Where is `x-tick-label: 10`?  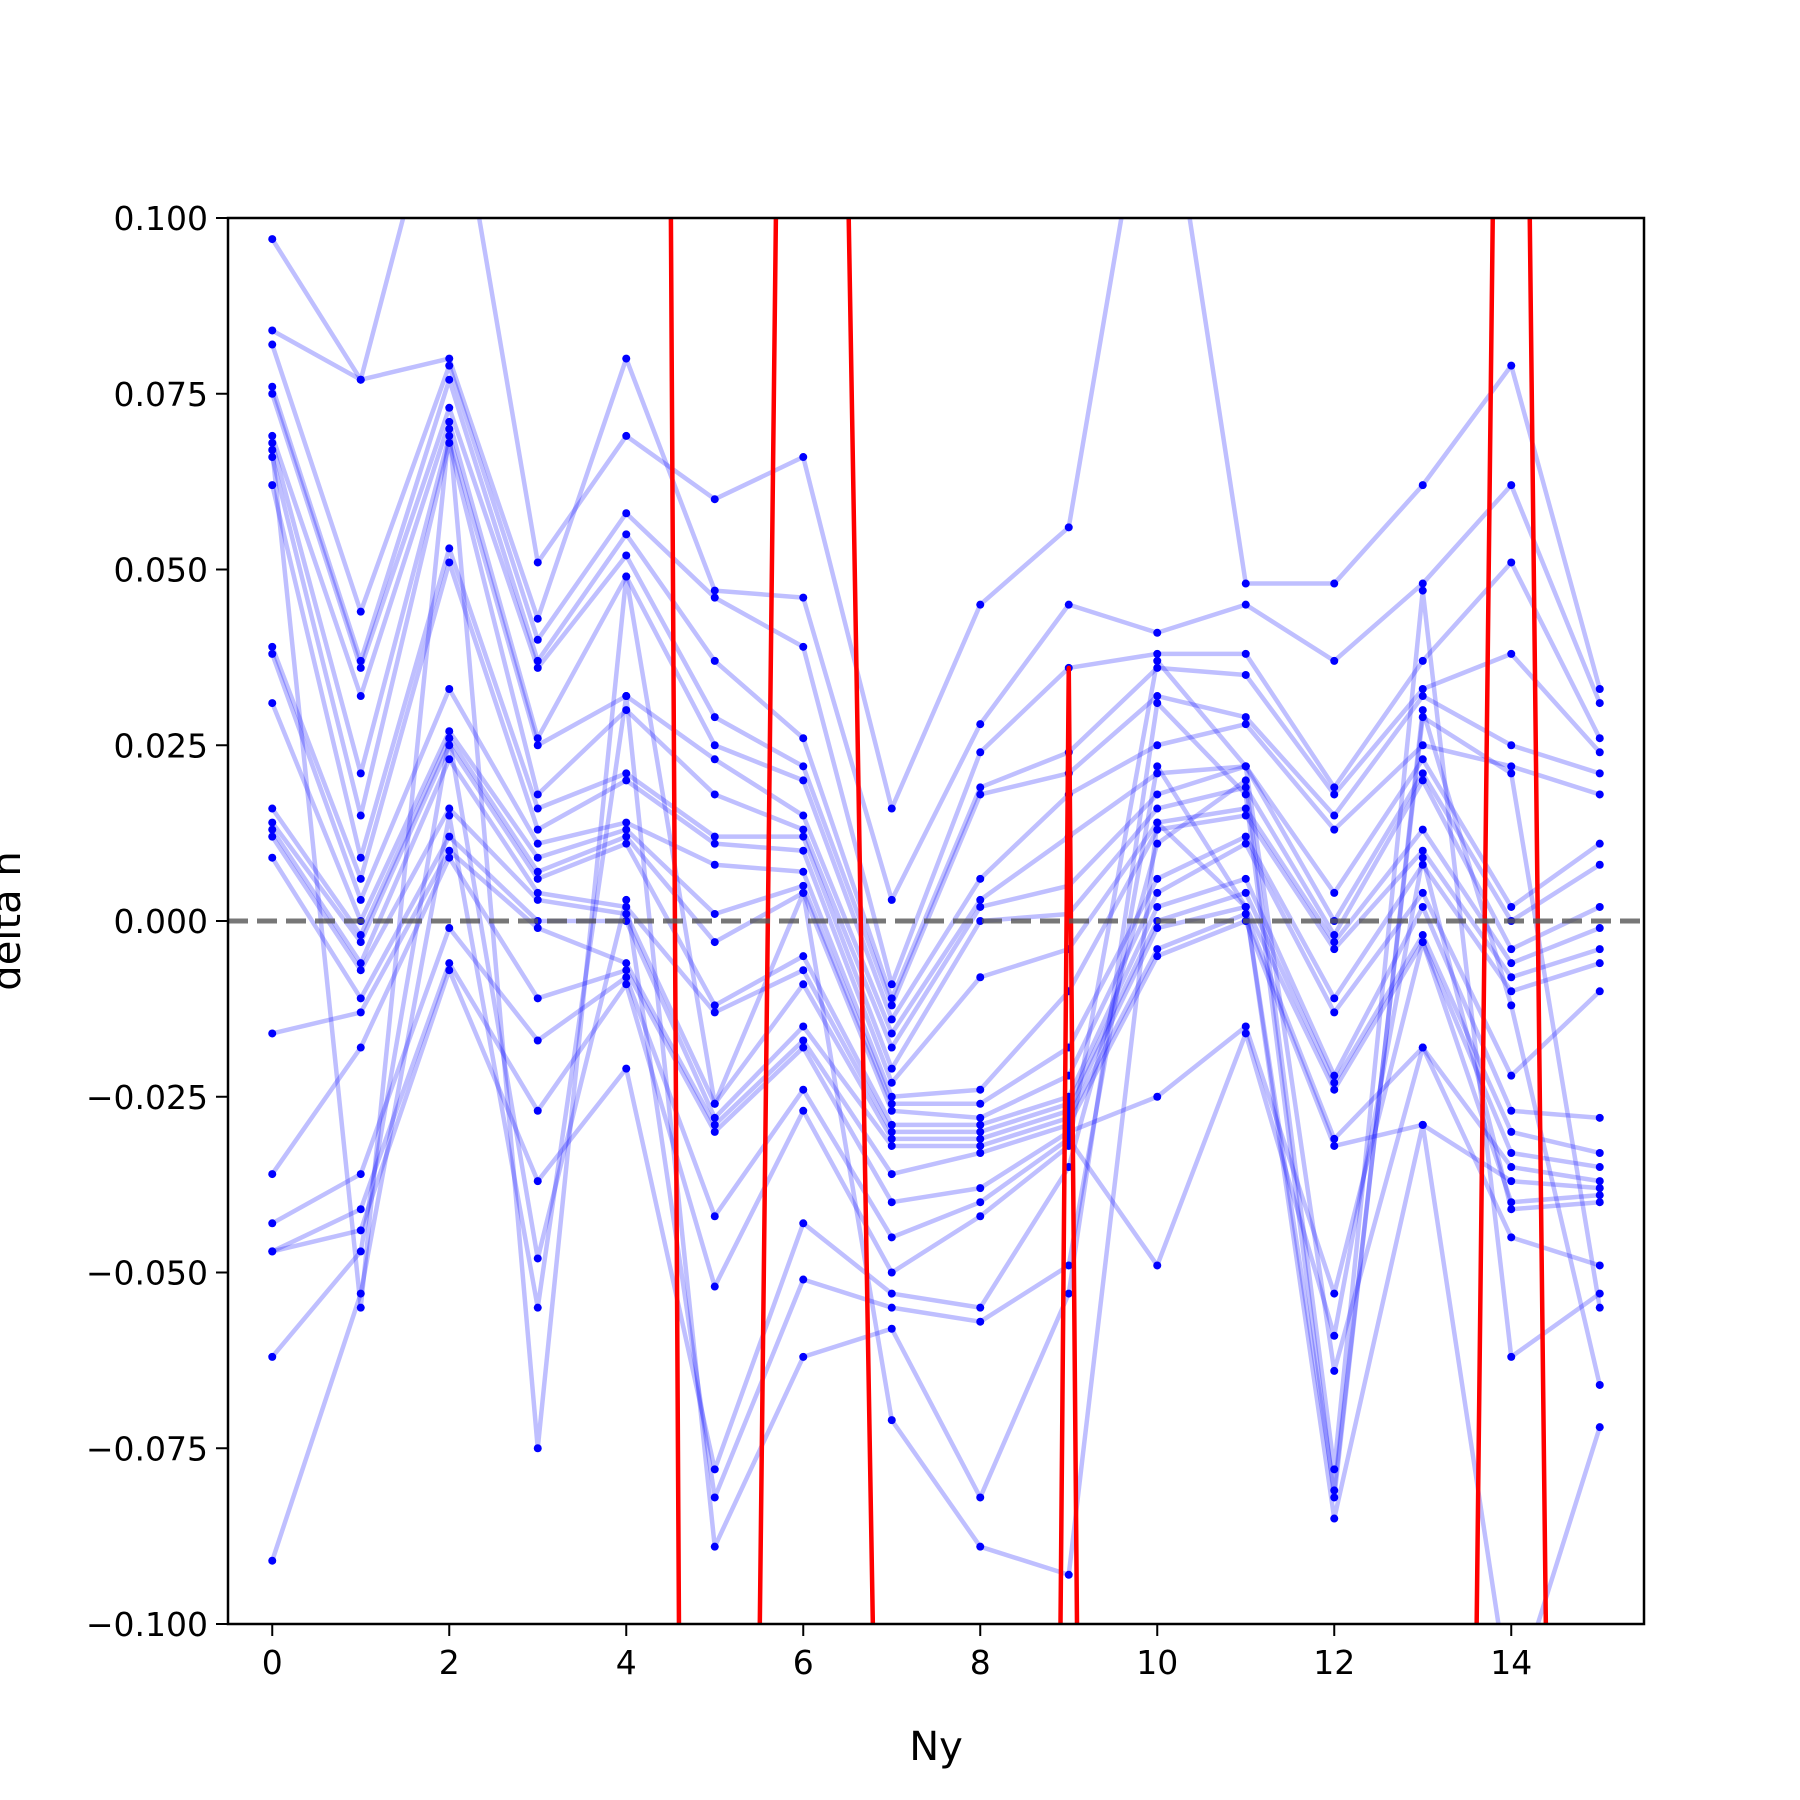
x-tick-label: 10 is located at coordinates (1157, 1662).